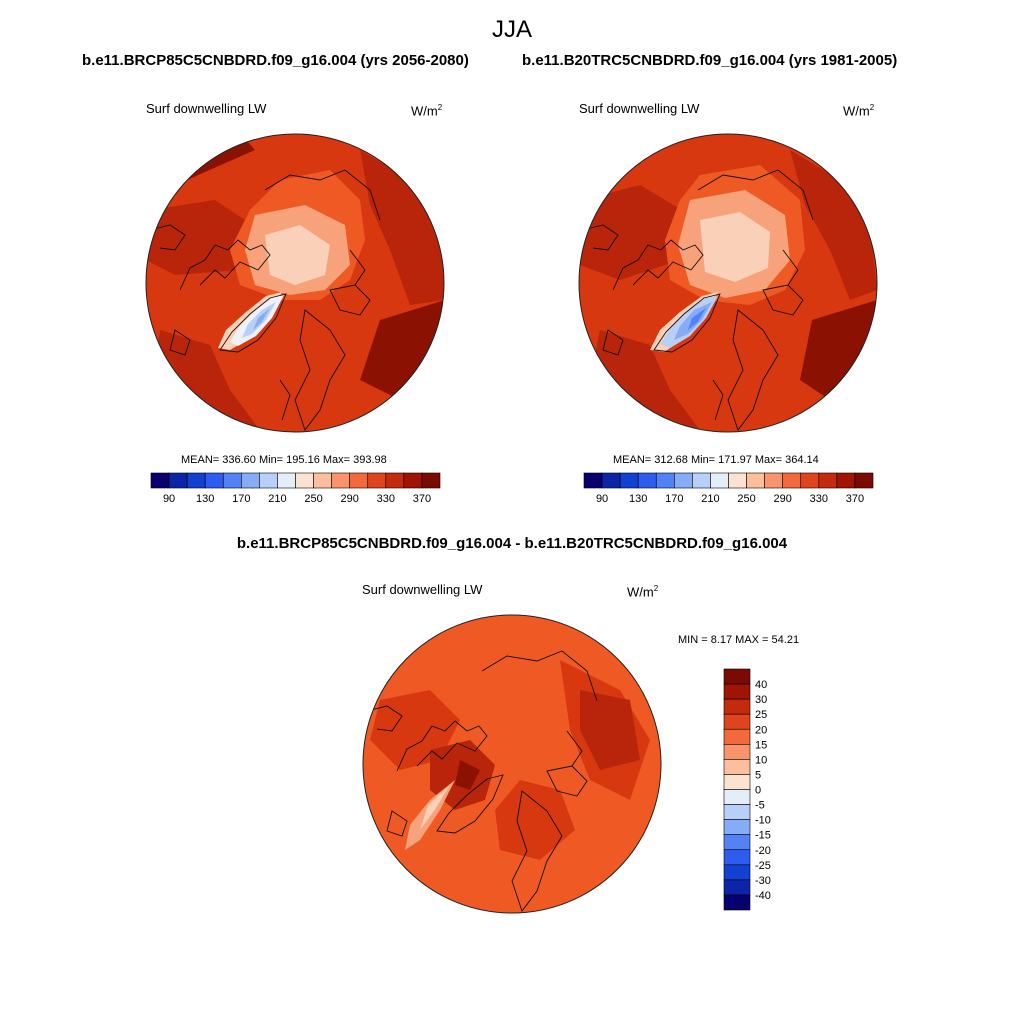 The image size is (1024, 1024). What do you see at coordinates (763, 836) in the screenshot?
I see `difference-colorbar-tick-label: -15` at bounding box center [763, 836].